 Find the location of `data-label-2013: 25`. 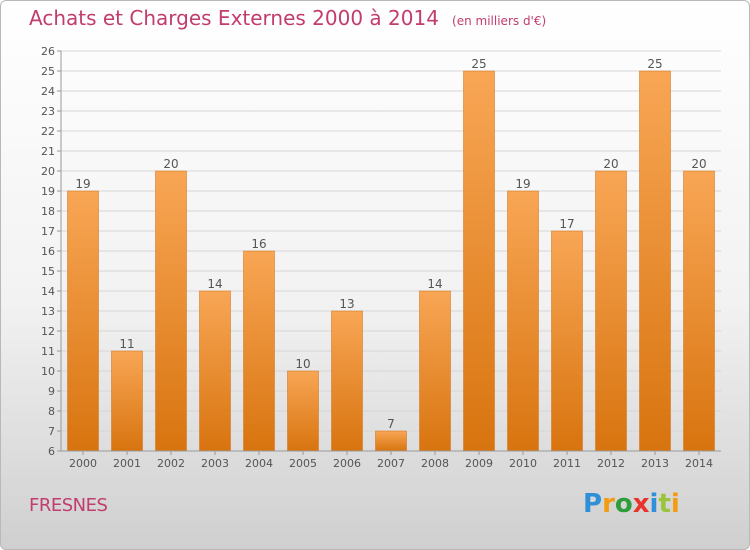

data-label-2013: 25 is located at coordinates (654, 64).